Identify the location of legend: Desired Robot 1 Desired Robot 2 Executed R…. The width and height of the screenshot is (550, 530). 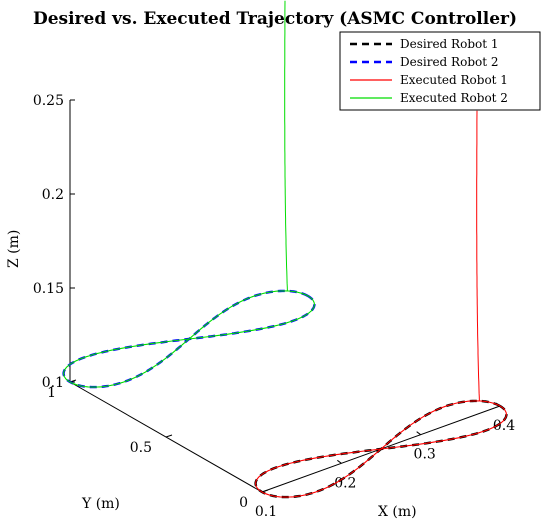
(440, 71).